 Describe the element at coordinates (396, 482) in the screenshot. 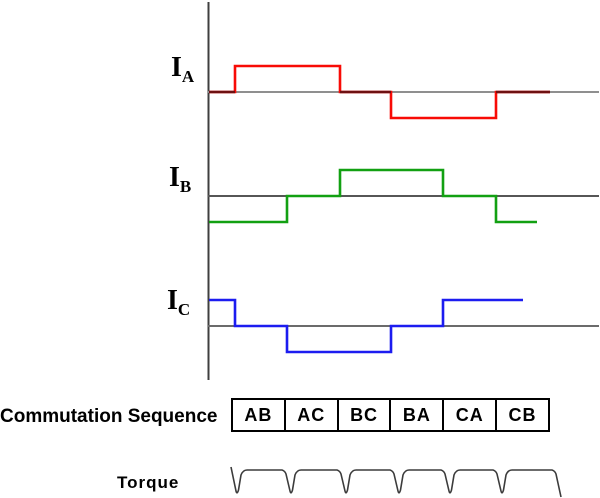

I see `torque-waveform` at that location.